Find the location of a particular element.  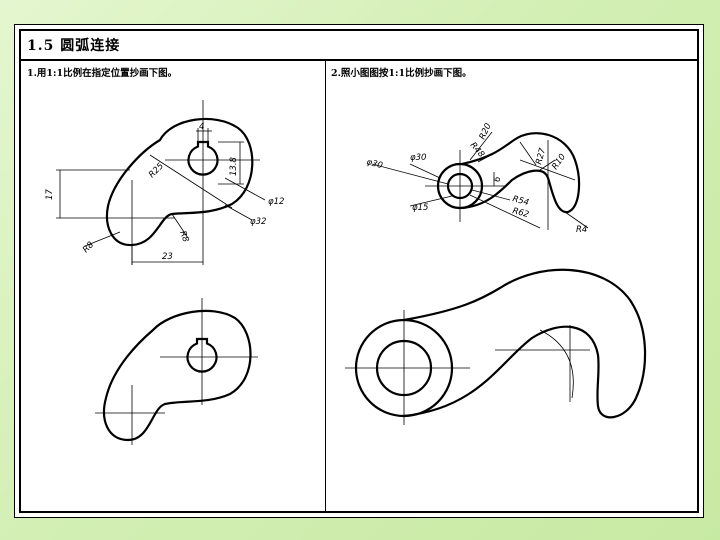

dim-17: 17 is located at coordinates (50, 194).